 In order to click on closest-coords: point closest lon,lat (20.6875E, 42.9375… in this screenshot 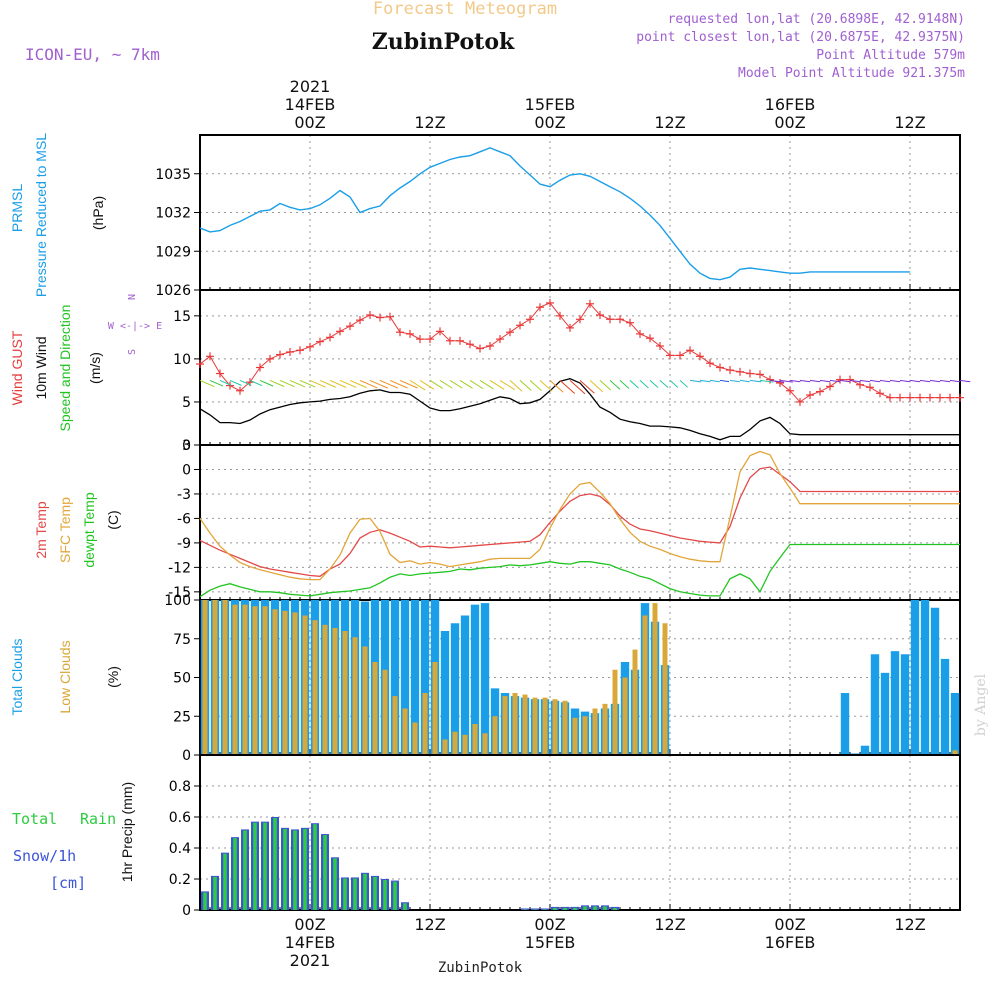, I will do `click(800, 37)`.